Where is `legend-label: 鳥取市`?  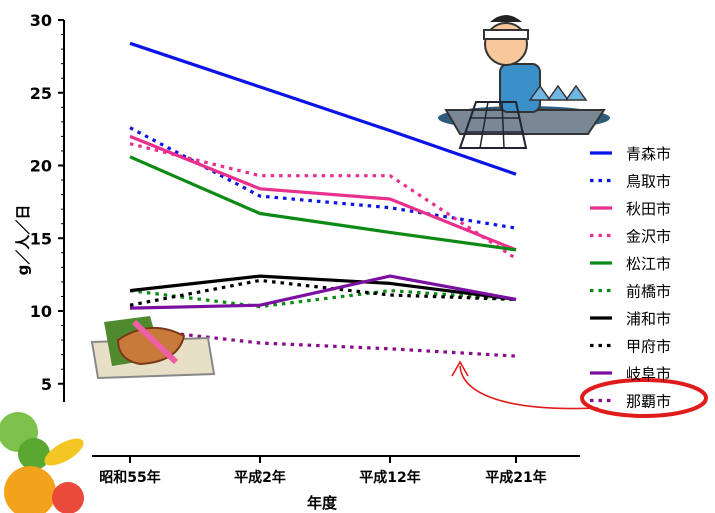
legend-label: 鳥取市 is located at coordinates (648, 182).